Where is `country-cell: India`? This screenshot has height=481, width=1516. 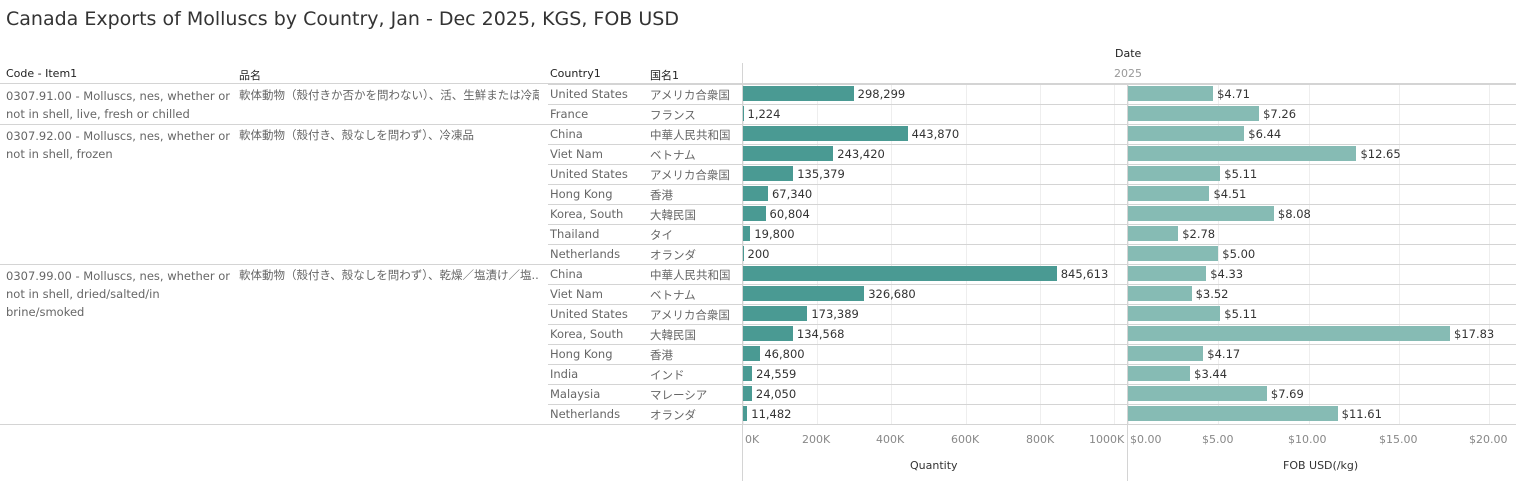 country-cell: India is located at coordinates (564, 374).